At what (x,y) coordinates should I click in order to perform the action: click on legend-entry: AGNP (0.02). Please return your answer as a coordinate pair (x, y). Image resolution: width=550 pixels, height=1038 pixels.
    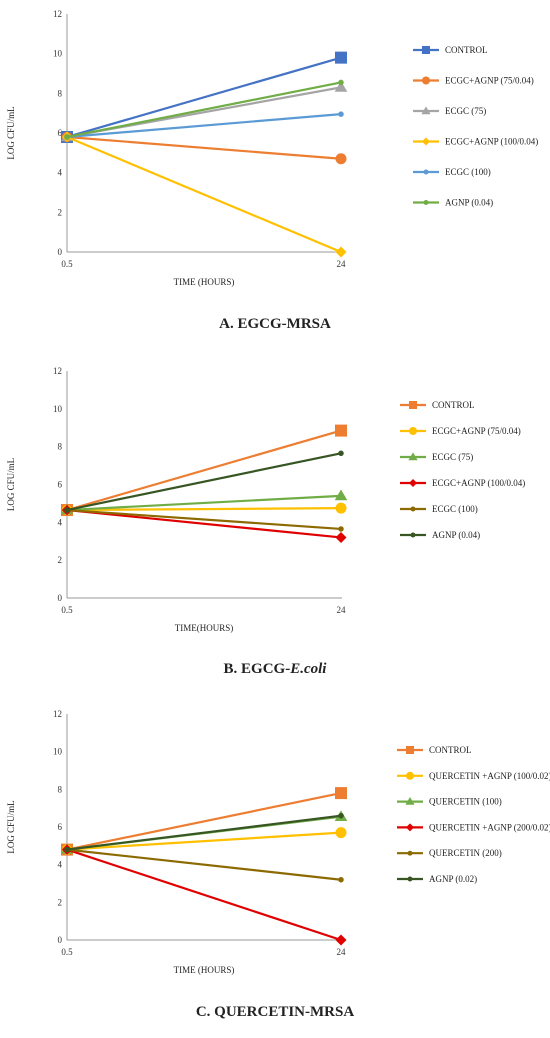
    Looking at the image, I should click on (453, 879).